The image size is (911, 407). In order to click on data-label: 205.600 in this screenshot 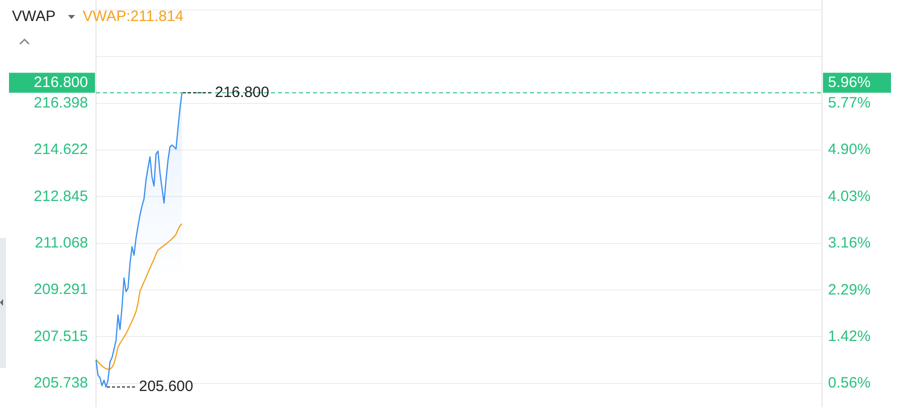, I will do `click(166, 387)`.